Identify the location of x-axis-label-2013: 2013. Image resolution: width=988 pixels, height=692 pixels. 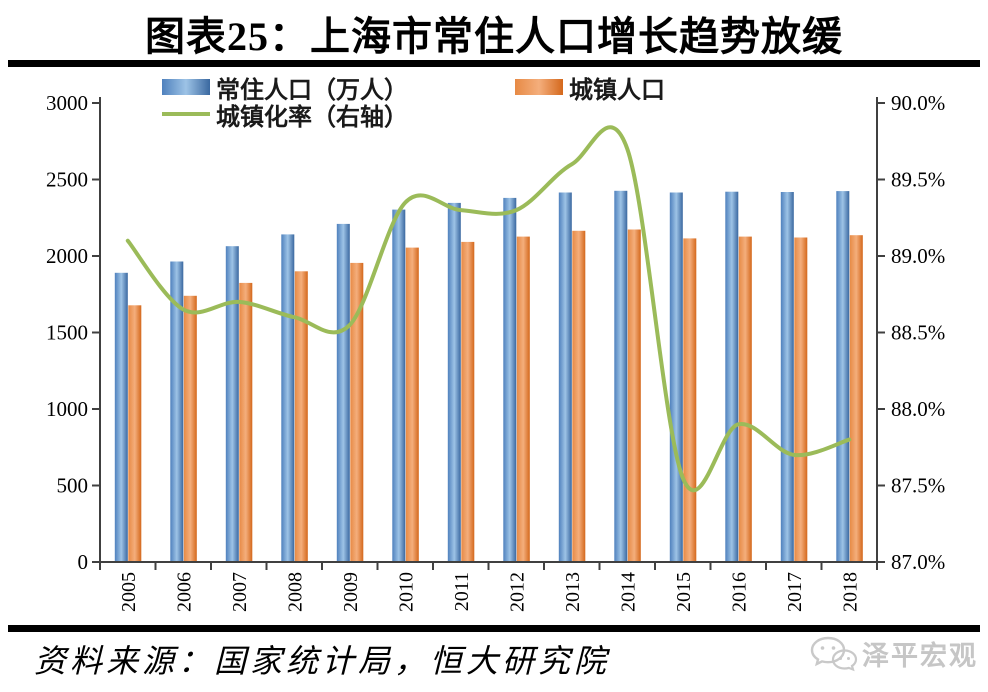
(573, 592).